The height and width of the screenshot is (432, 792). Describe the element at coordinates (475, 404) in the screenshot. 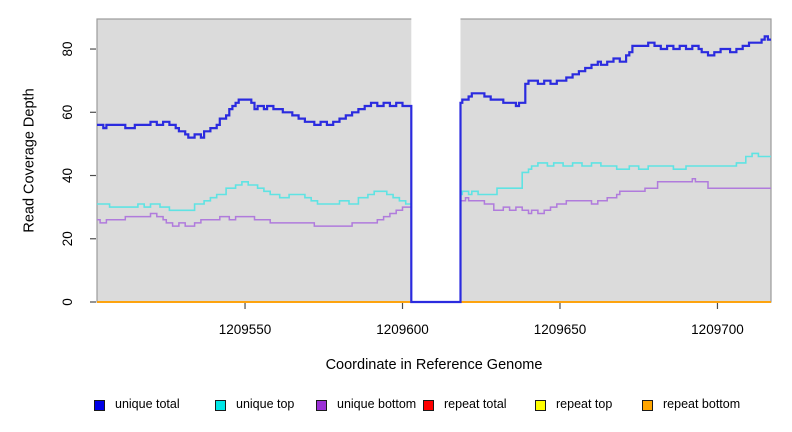

I see `legend-label: repeat total` at that location.